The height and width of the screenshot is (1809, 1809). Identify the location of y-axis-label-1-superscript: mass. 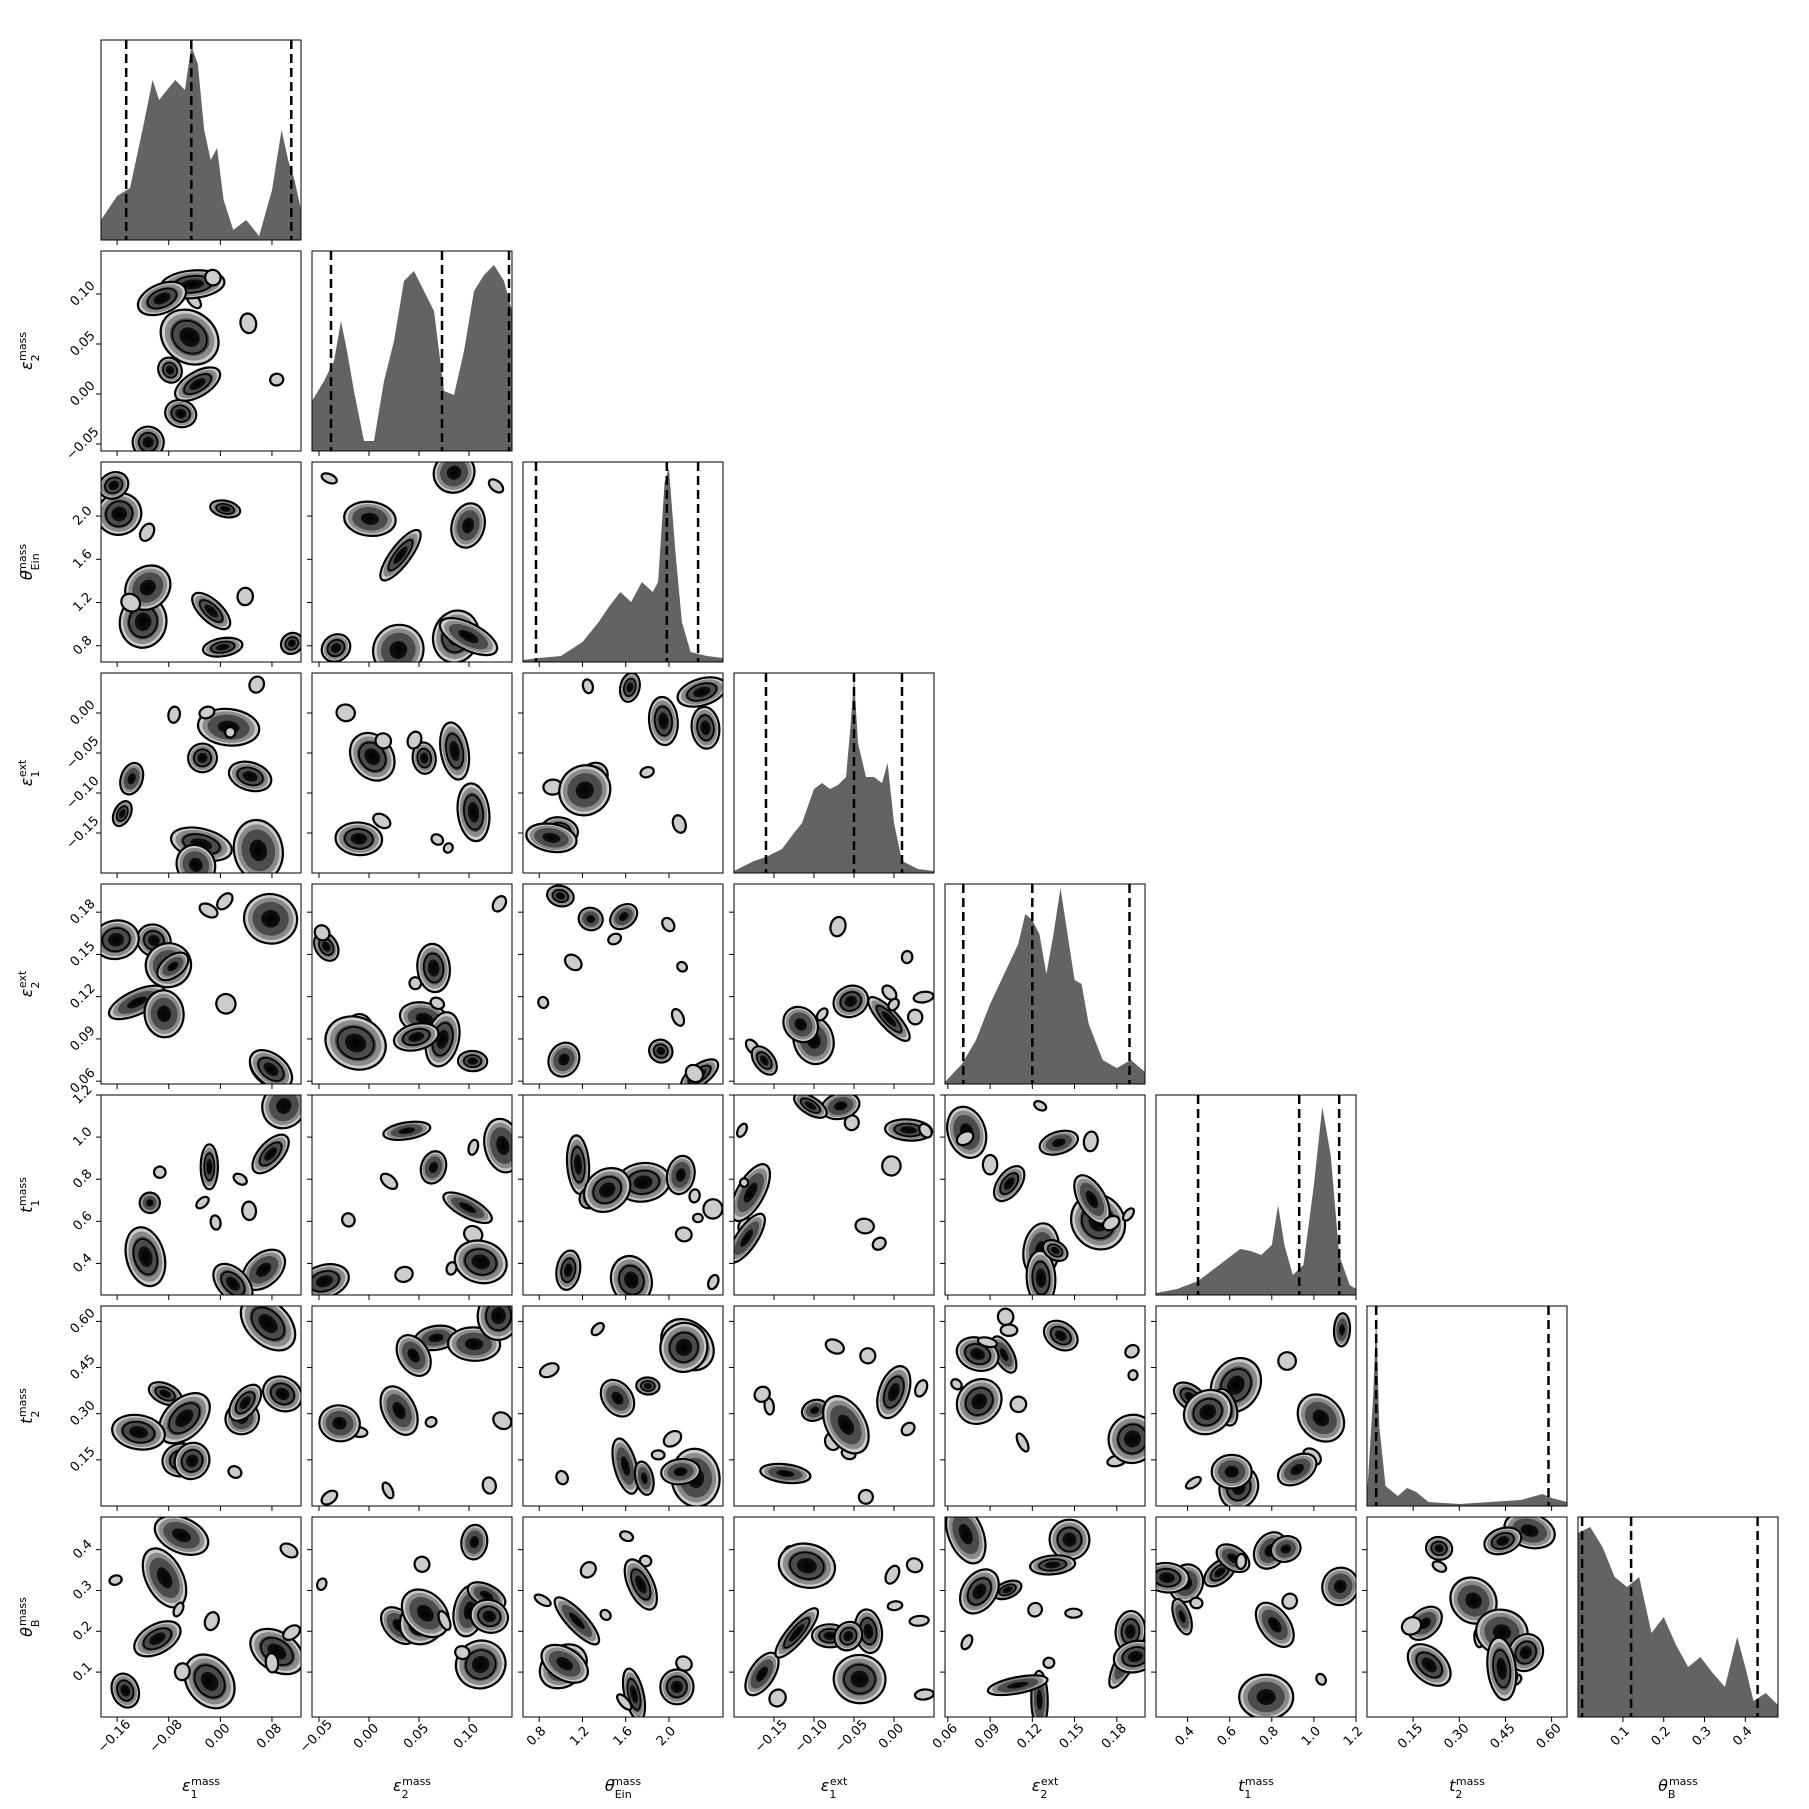
(22, 346).